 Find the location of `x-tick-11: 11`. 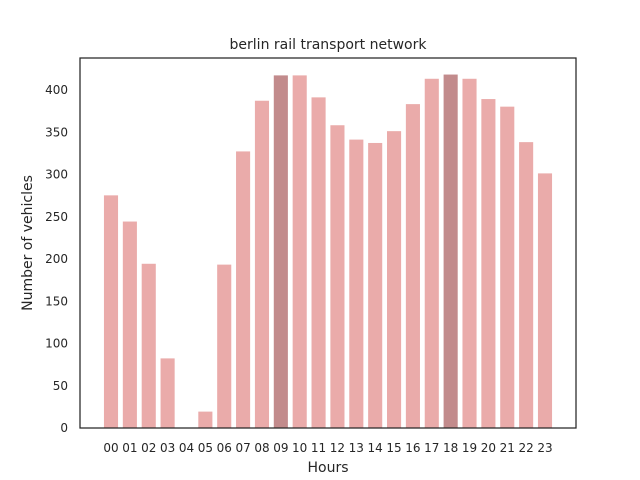

x-tick-11: 11 is located at coordinates (318, 448).